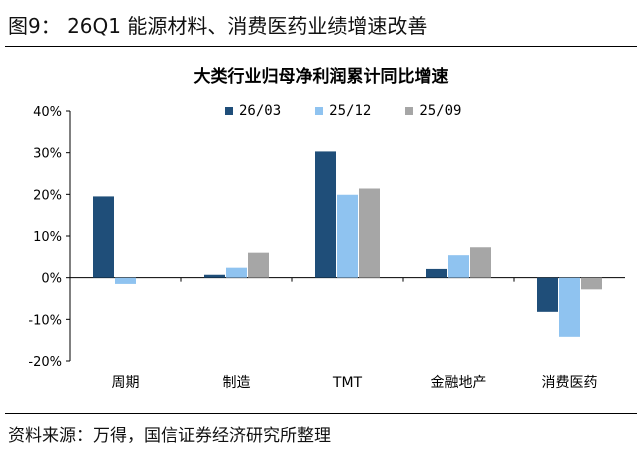 Image resolution: width=642 pixels, height=458 pixels. I want to click on legend-label-2: 25/12, so click(350, 111).